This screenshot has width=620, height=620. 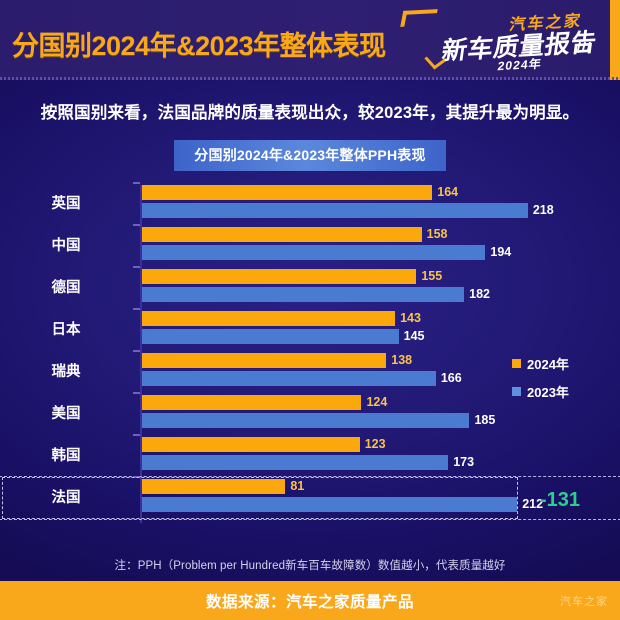 What do you see at coordinates (66, 204) in the screenshot?
I see `category-label: 英国` at bounding box center [66, 204].